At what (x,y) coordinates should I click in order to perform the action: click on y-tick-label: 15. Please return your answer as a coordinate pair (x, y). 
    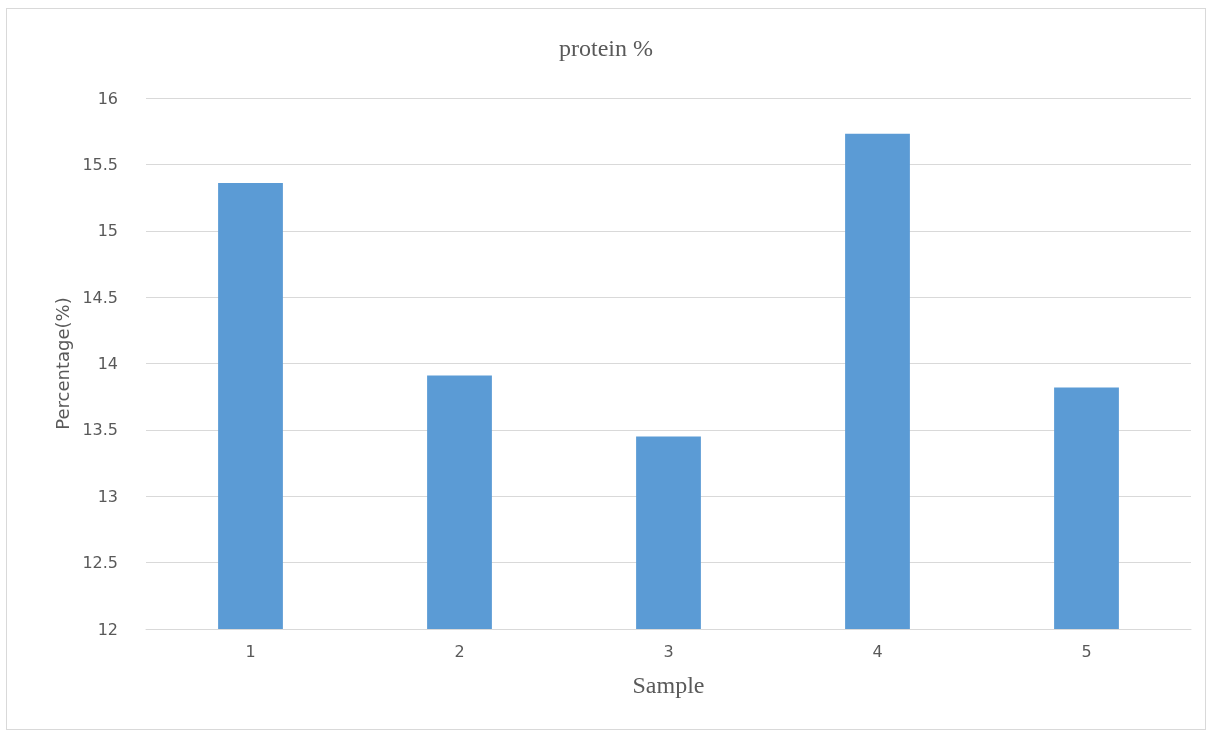
    Looking at the image, I should click on (107, 231).